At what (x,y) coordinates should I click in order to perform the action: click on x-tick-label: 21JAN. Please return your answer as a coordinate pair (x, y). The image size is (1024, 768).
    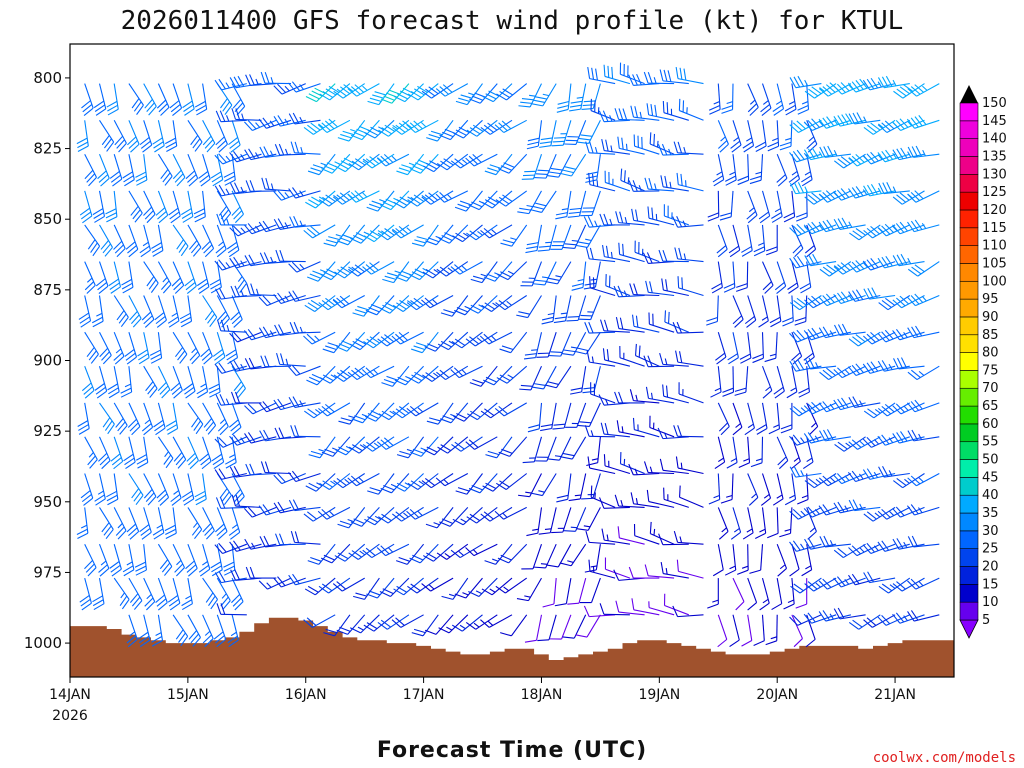
    Looking at the image, I should click on (895, 695).